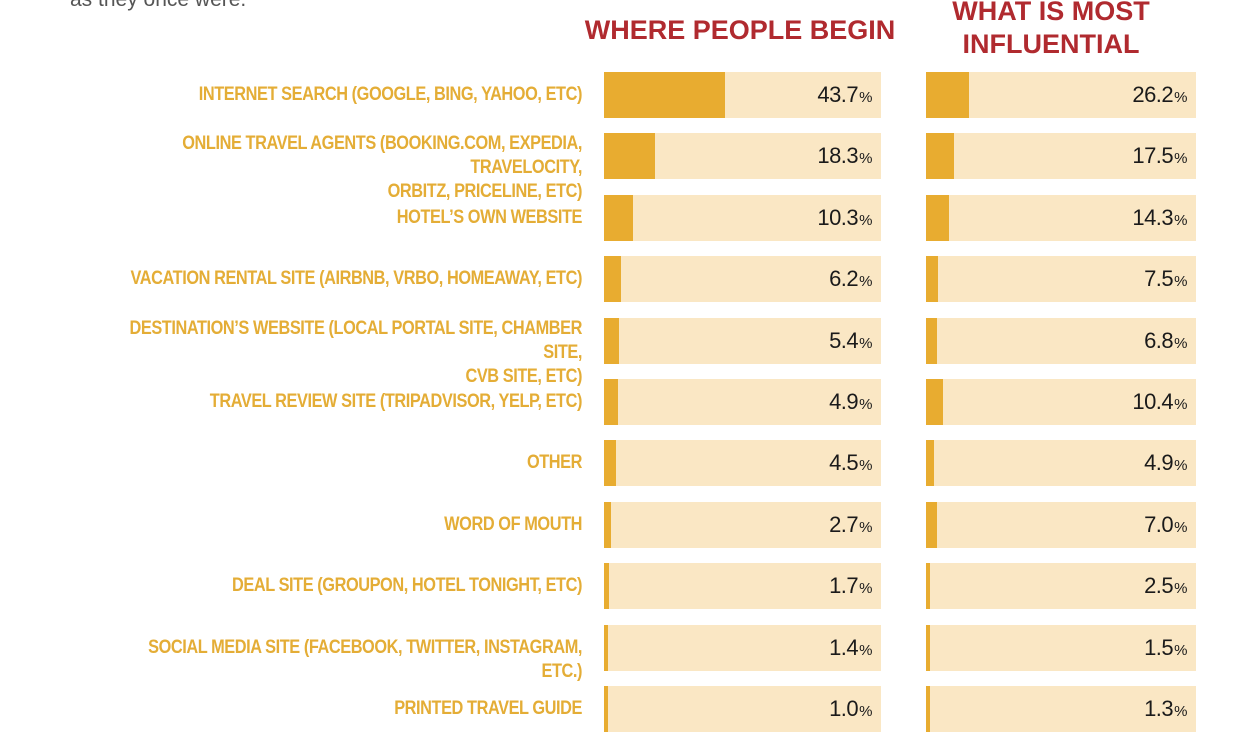 Image resolution: width=1234 pixels, height=754 pixels. I want to click on bar-track-influential: 1.3%, so click(1061, 709).